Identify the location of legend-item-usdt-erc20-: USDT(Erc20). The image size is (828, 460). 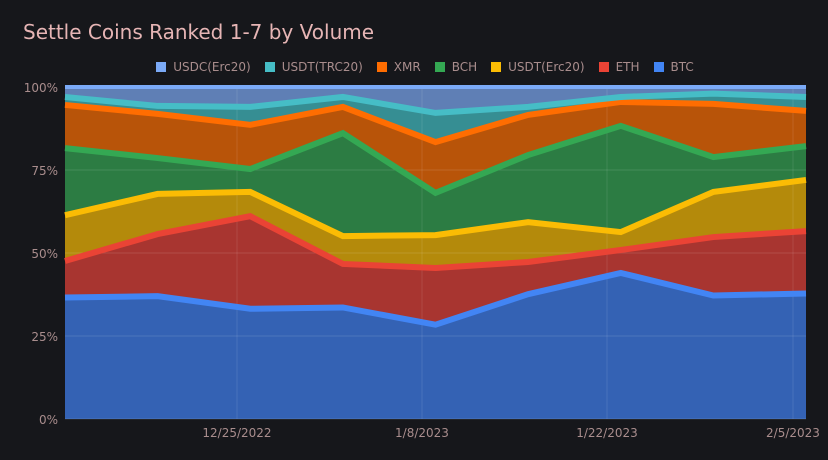
(538, 67).